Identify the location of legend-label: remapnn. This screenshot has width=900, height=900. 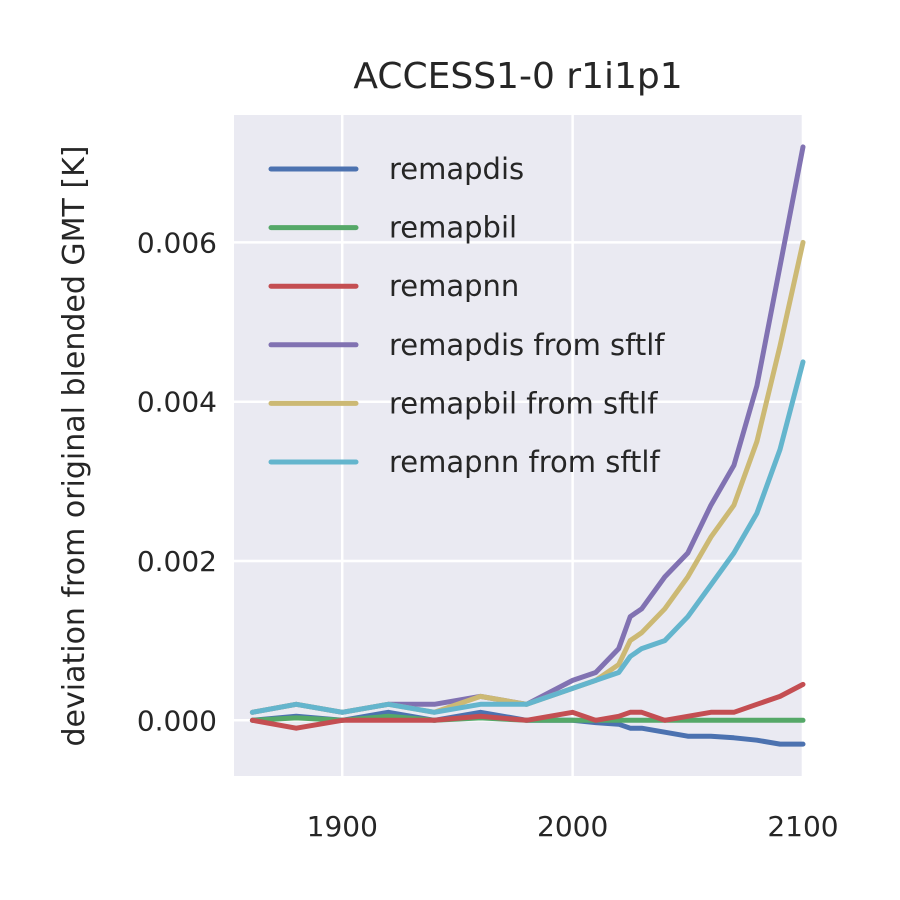
(454, 286).